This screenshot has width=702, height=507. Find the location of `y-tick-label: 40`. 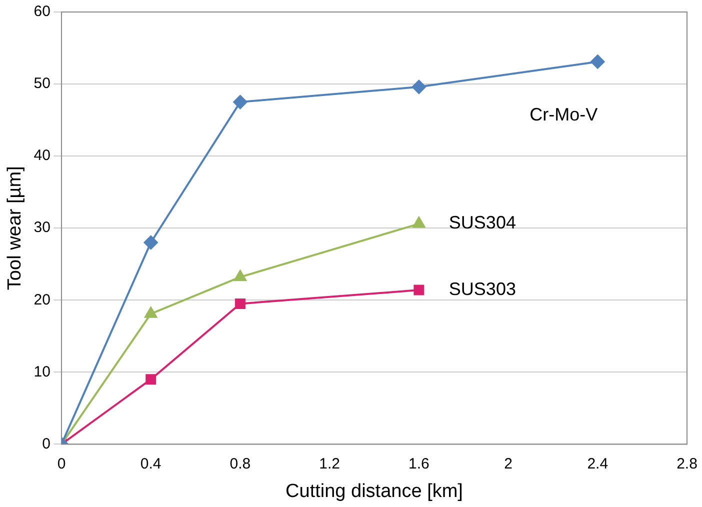

y-tick-label: 40 is located at coordinates (42, 155).